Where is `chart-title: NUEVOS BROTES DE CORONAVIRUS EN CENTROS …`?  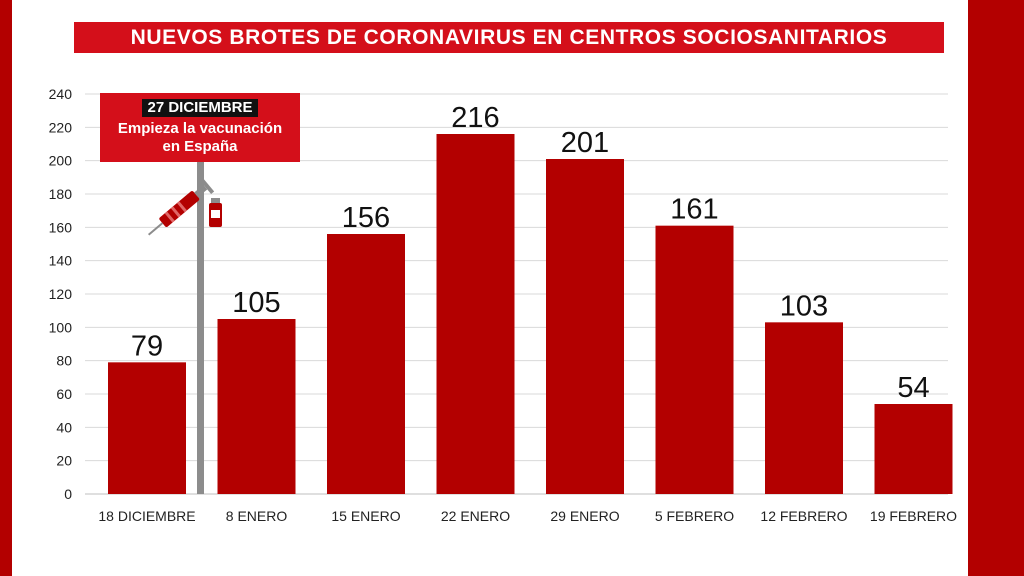
chart-title: NUEVOS BROTES DE CORONAVIRUS EN CENTROS … is located at coordinates (509, 37).